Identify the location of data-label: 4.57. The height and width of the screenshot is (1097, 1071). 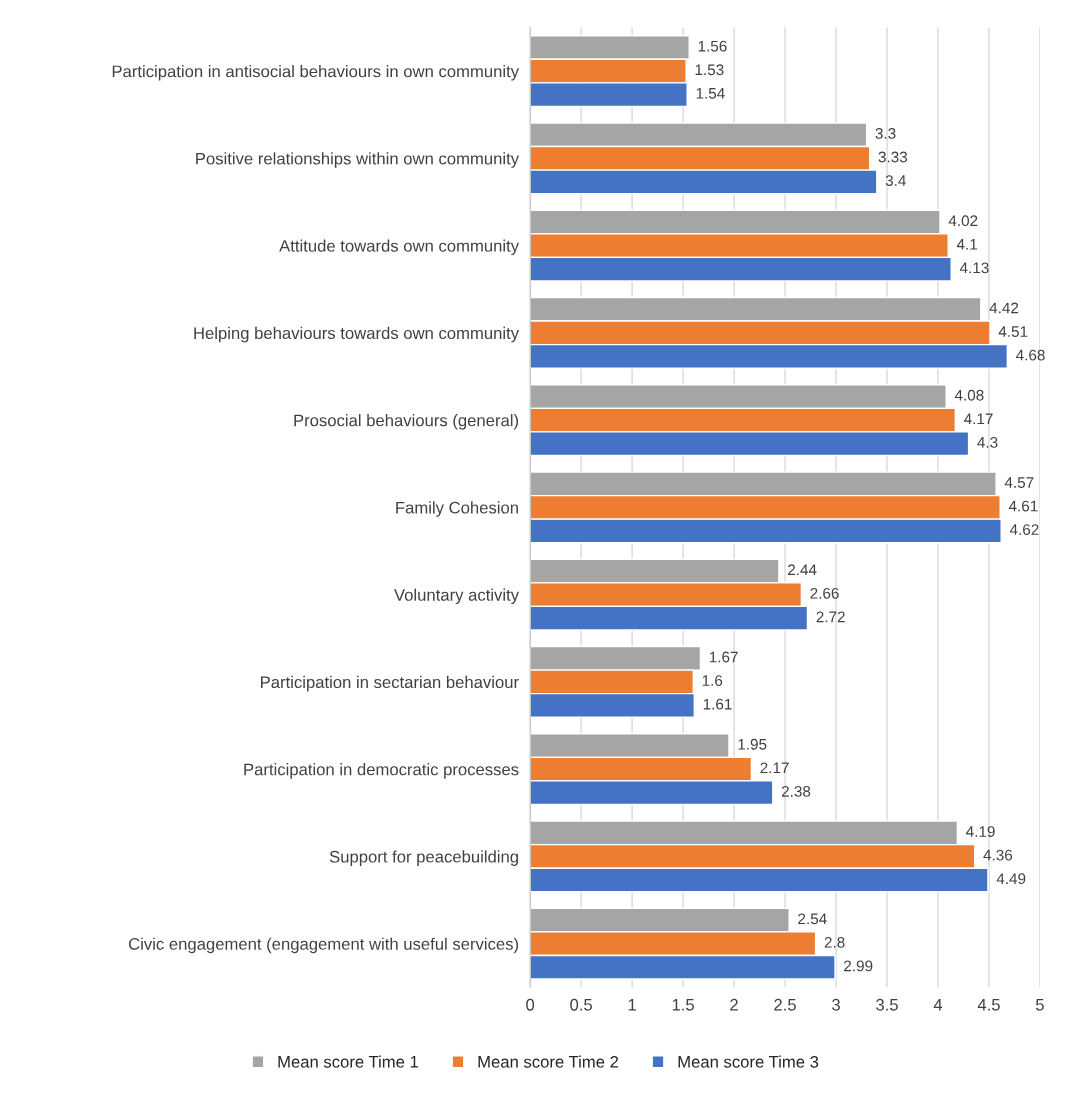
(1019, 482).